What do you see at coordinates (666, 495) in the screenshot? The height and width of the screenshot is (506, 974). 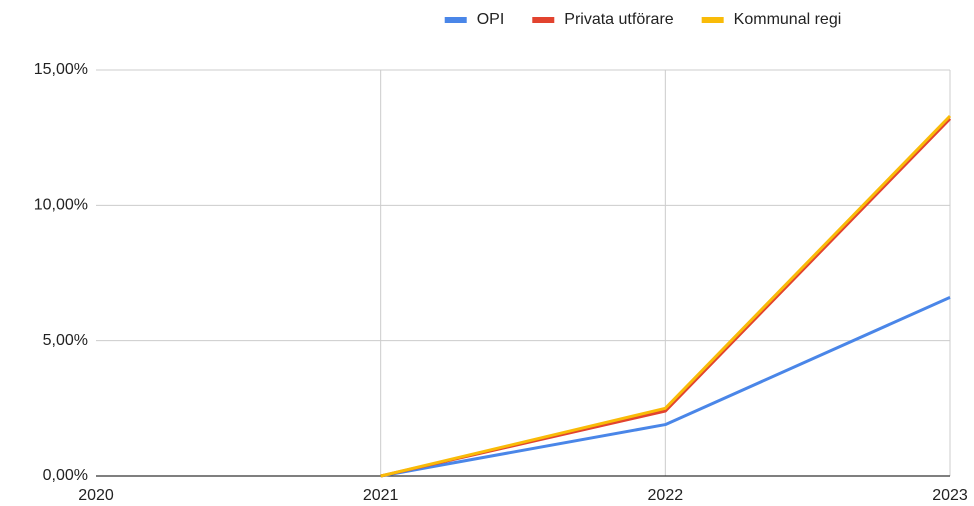 I see `x-tick-label: 2022` at bounding box center [666, 495].